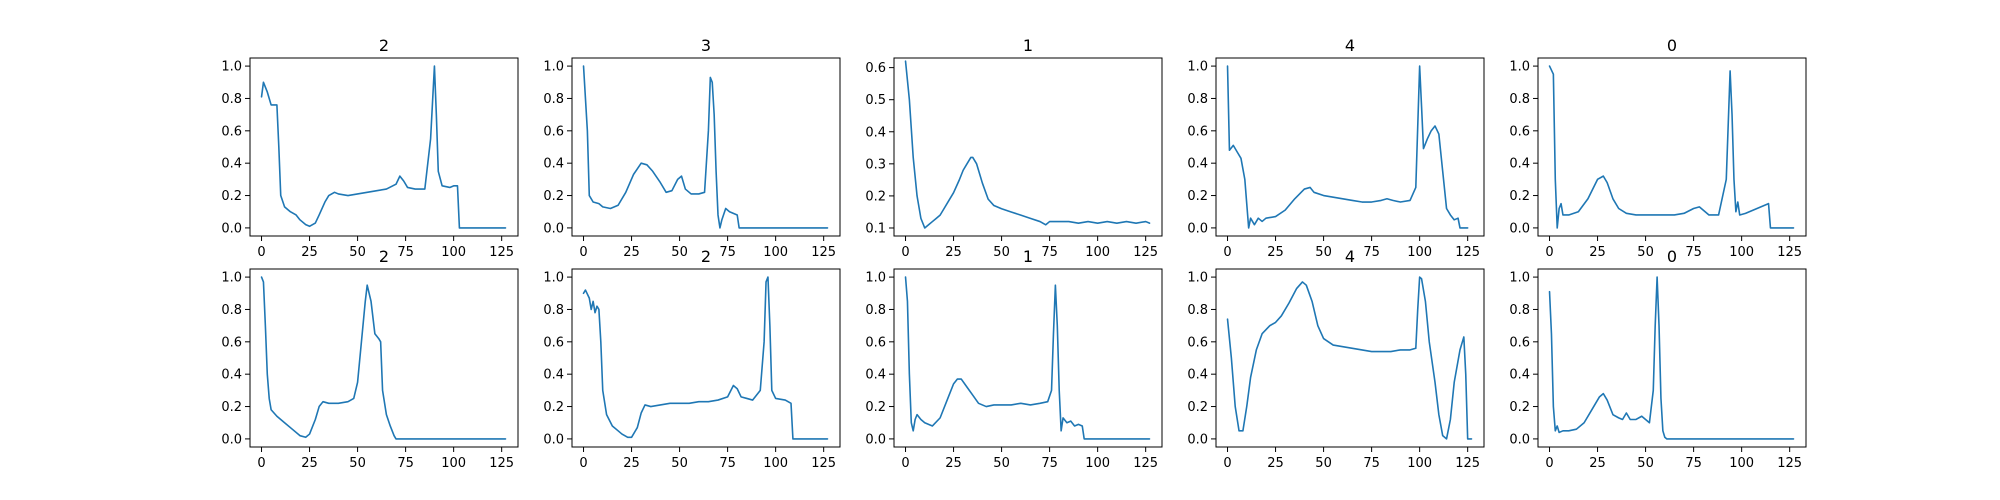  I want to click on subplot-1: 2 0 25 50 75 100 125 0.0 0.2 0.4 0.6 0.8 1.0, so click(370, 148).